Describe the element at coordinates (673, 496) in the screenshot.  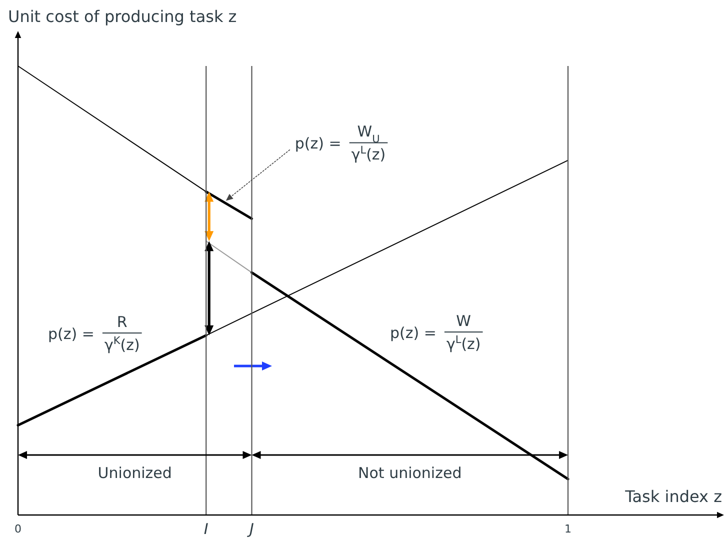
I see `x-axis-title: Task index z` at that location.